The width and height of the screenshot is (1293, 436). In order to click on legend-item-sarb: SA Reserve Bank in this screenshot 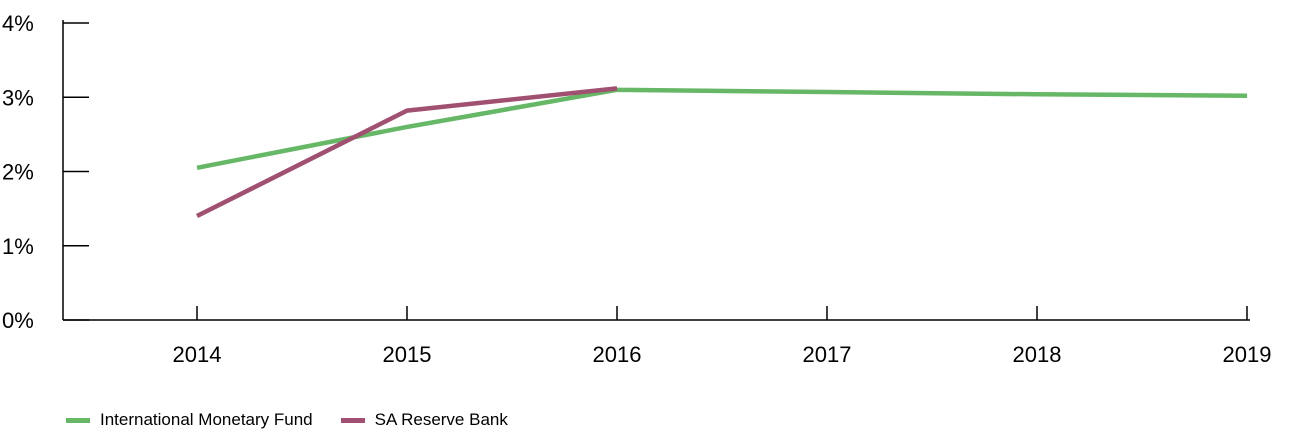, I will do `click(424, 420)`.